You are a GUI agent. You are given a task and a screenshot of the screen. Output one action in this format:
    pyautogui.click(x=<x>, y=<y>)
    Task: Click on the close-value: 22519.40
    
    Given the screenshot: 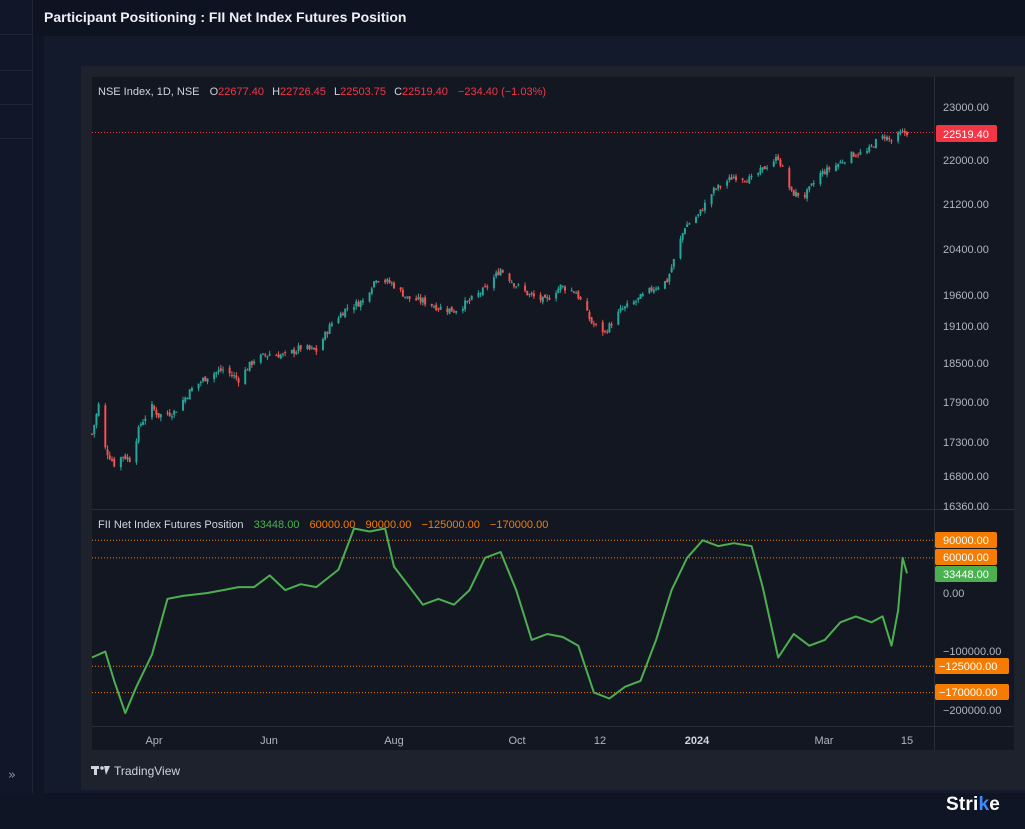 What is the action you would take?
    pyautogui.click(x=425, y=92)
    